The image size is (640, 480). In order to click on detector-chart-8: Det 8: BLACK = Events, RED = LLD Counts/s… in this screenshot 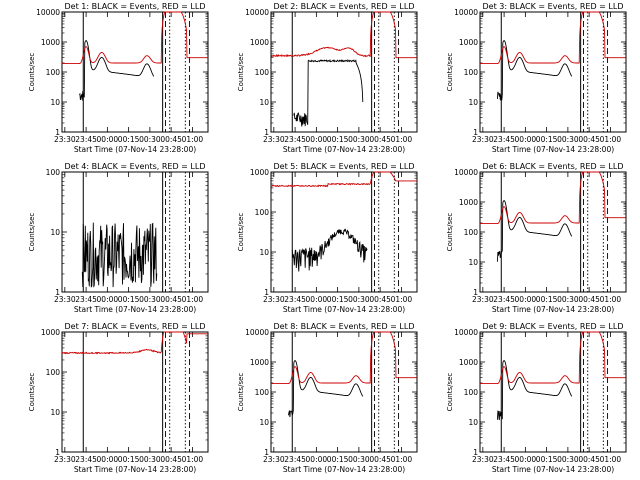, I will do `click(327, 398)`.